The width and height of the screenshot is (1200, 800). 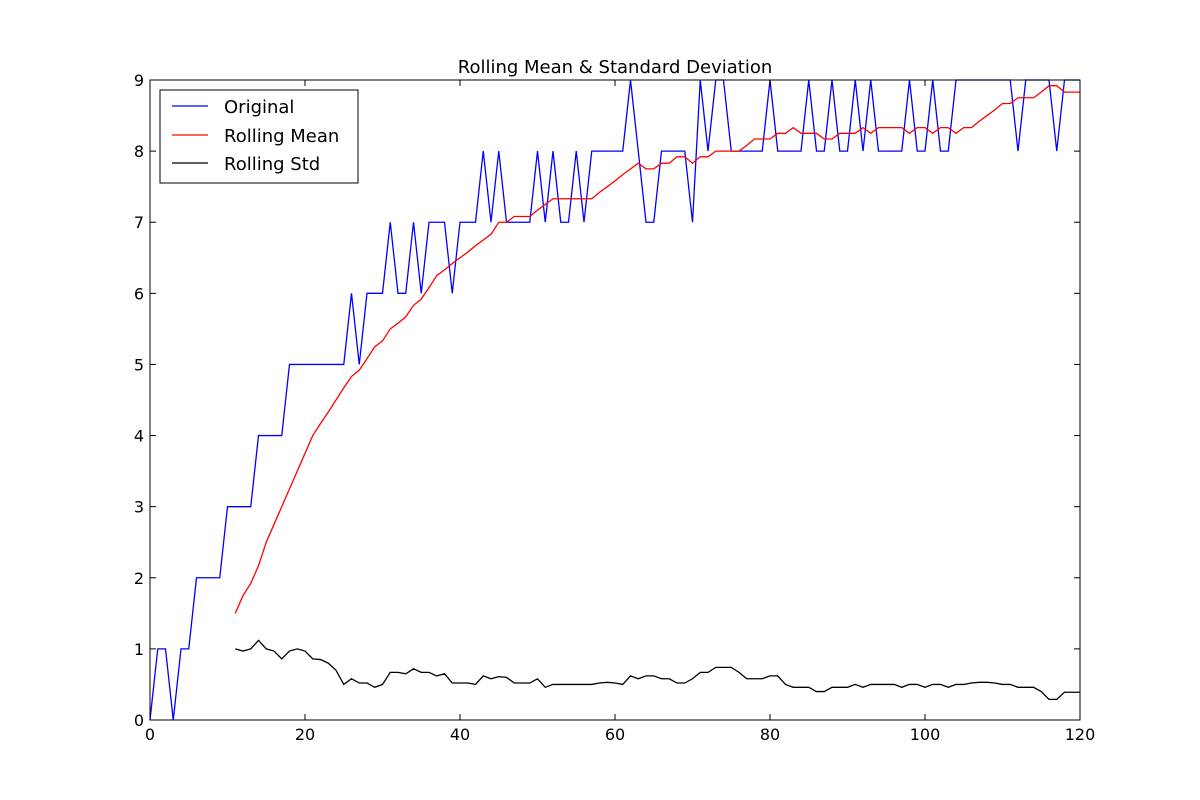 I want to click on y-tick-label: 1, so click(x=139, y=649).